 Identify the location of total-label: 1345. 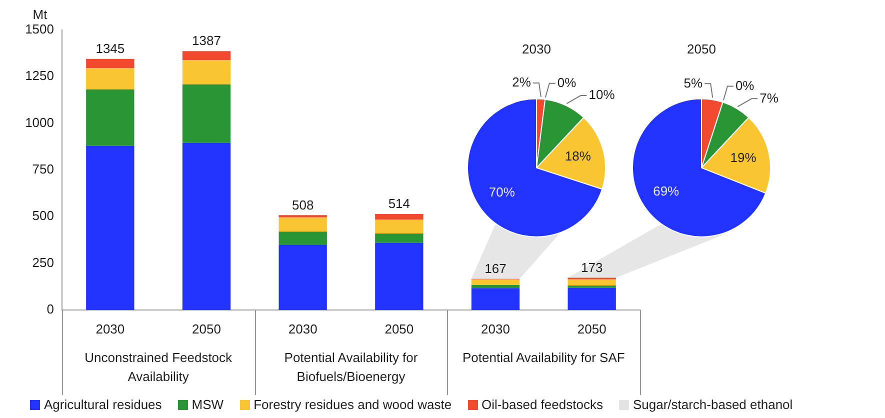
(110, 48).